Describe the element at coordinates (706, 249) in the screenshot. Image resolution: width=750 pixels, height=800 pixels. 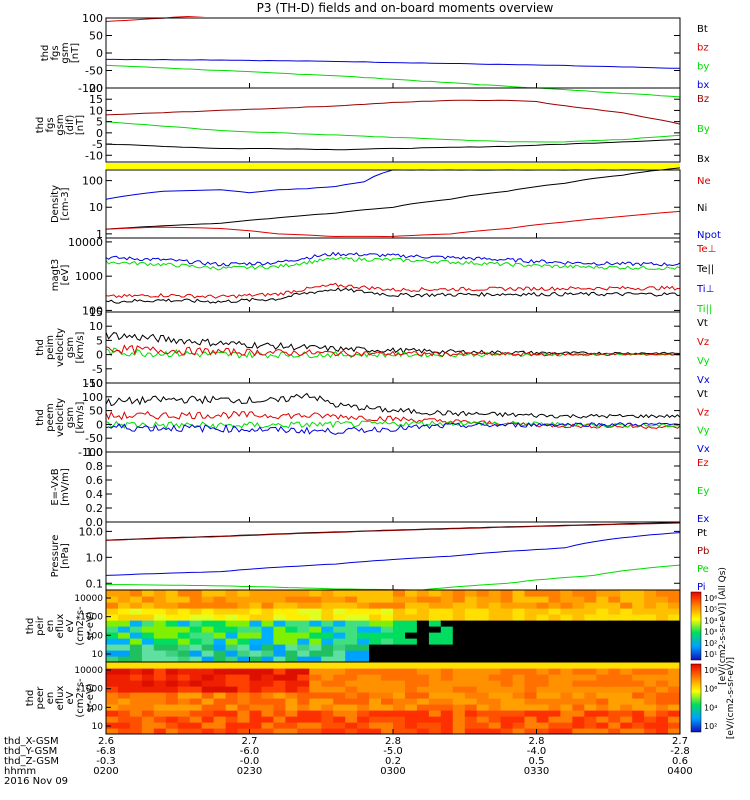
I see `legend-label: Te⊥` at that location.